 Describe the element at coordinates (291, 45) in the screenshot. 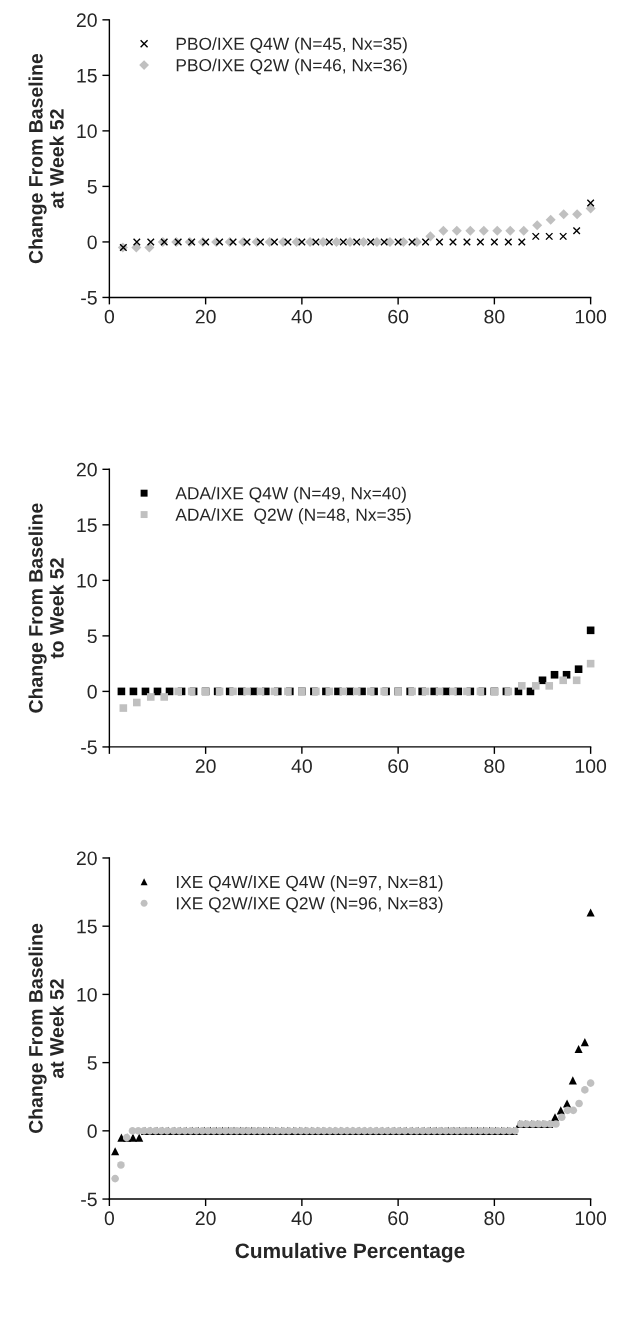

I see `legend-label: PBO/IXE Q4W (N=45, Nx=35)` at that location.